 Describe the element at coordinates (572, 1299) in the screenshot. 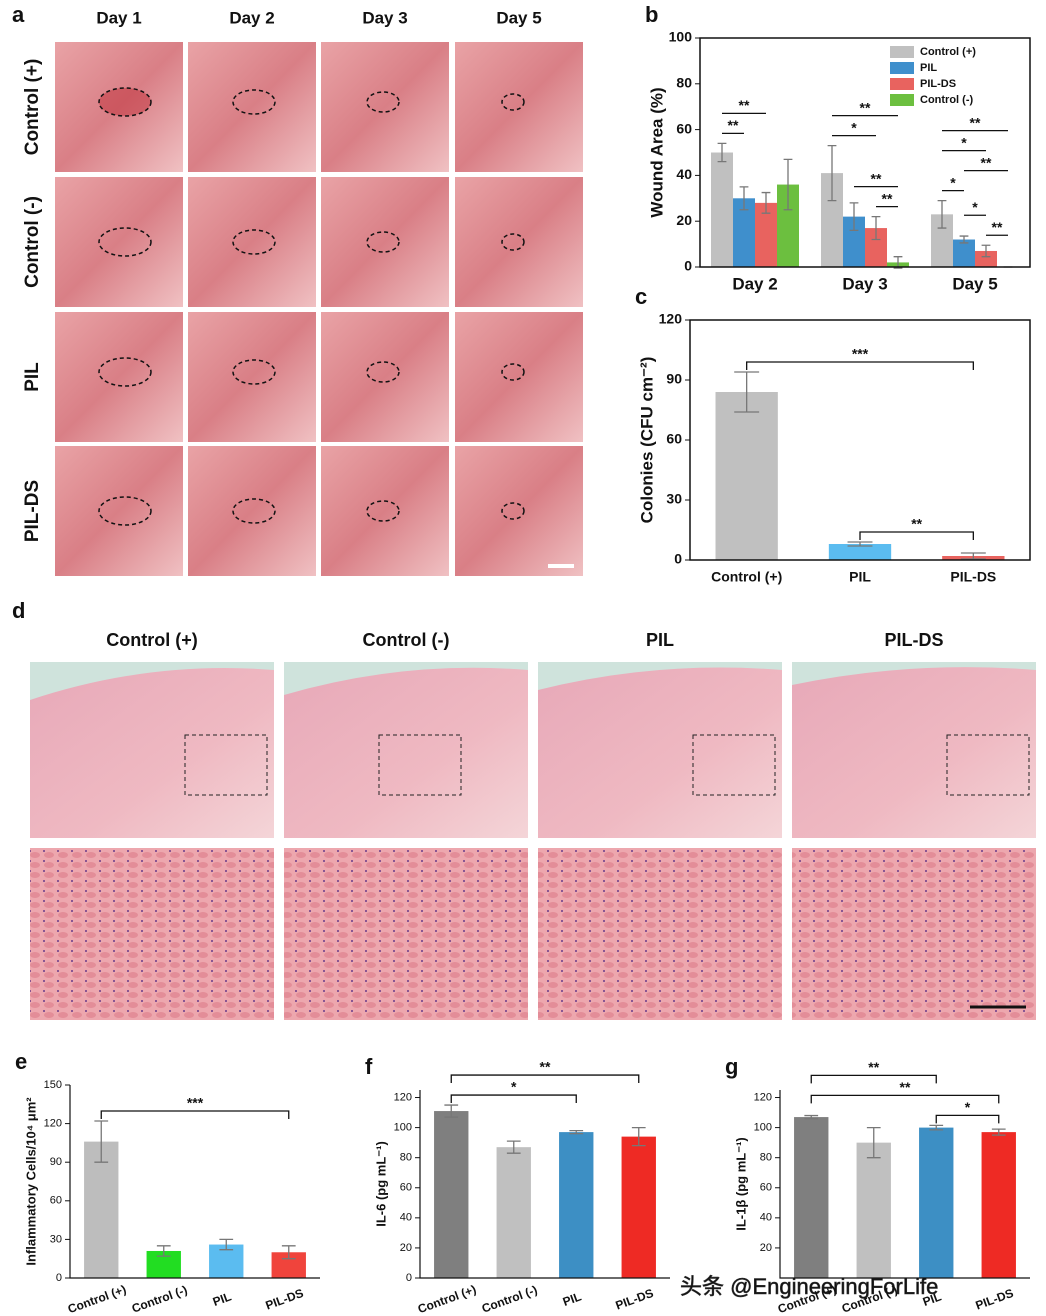

I see `x-tick-label: PIL` at that location.